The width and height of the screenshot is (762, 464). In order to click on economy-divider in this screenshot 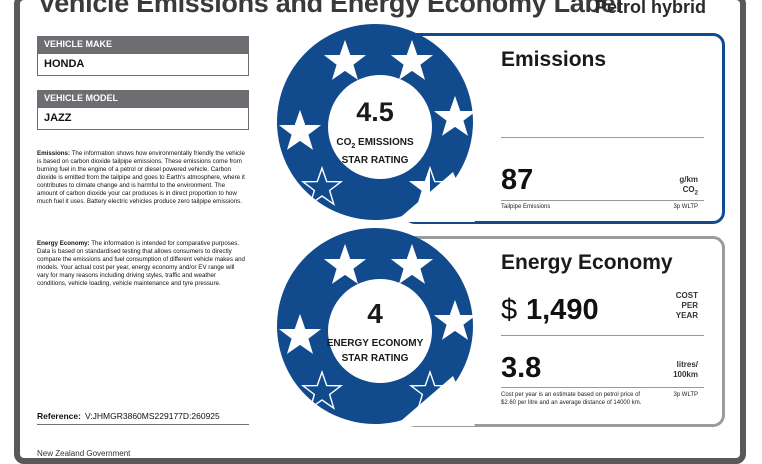, I will do `click(602, 335)`.